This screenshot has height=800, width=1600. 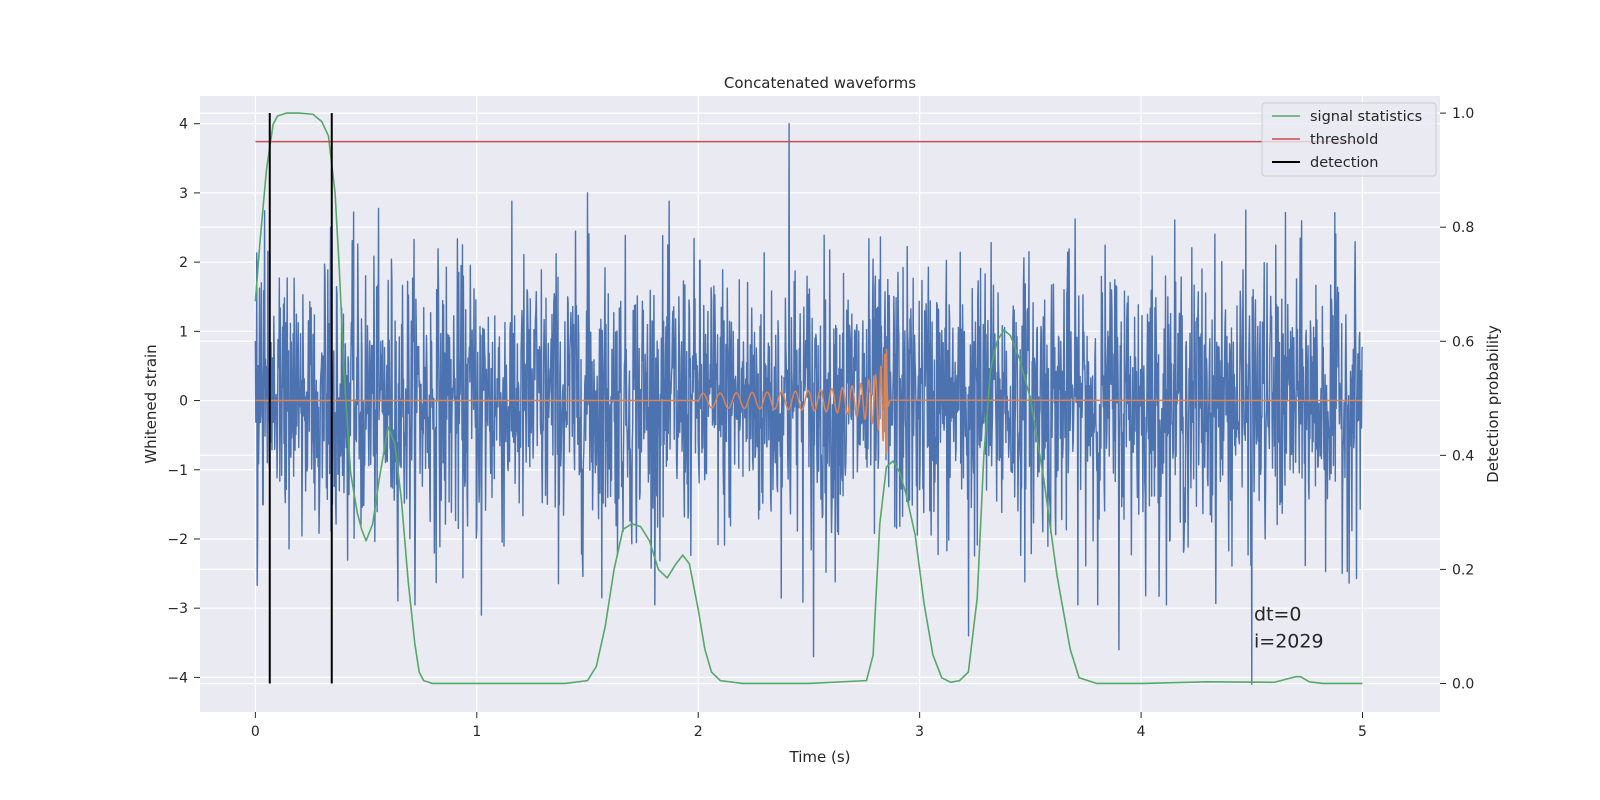 I want to click on legend-detection-label: detection, so click(x=1344, y=163).